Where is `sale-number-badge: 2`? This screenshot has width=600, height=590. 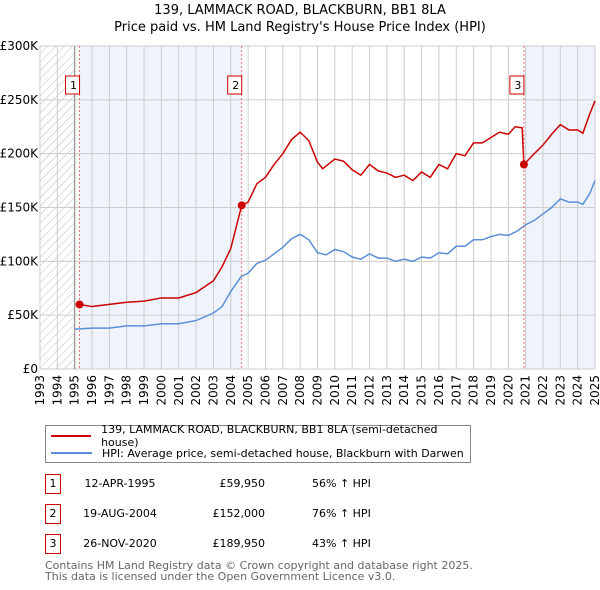 sale-number-badge: 2 is located at coordinates (53, 514).